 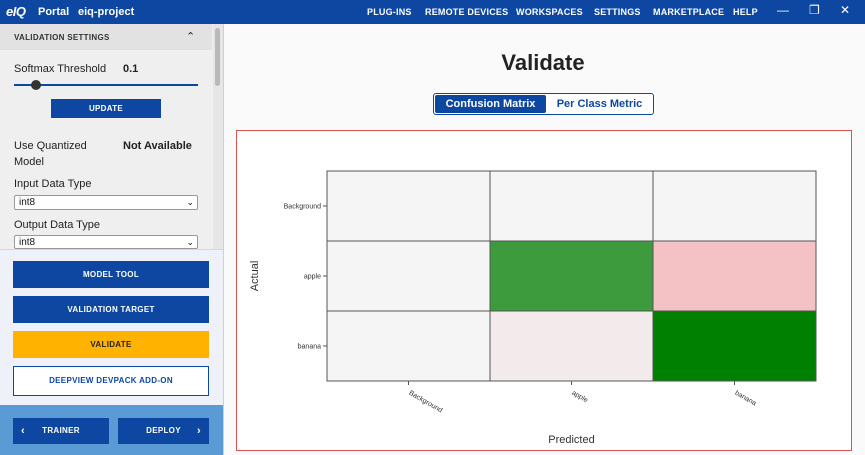 I want to click on x-axis-label: Predicted, so click(x=571, y=440).